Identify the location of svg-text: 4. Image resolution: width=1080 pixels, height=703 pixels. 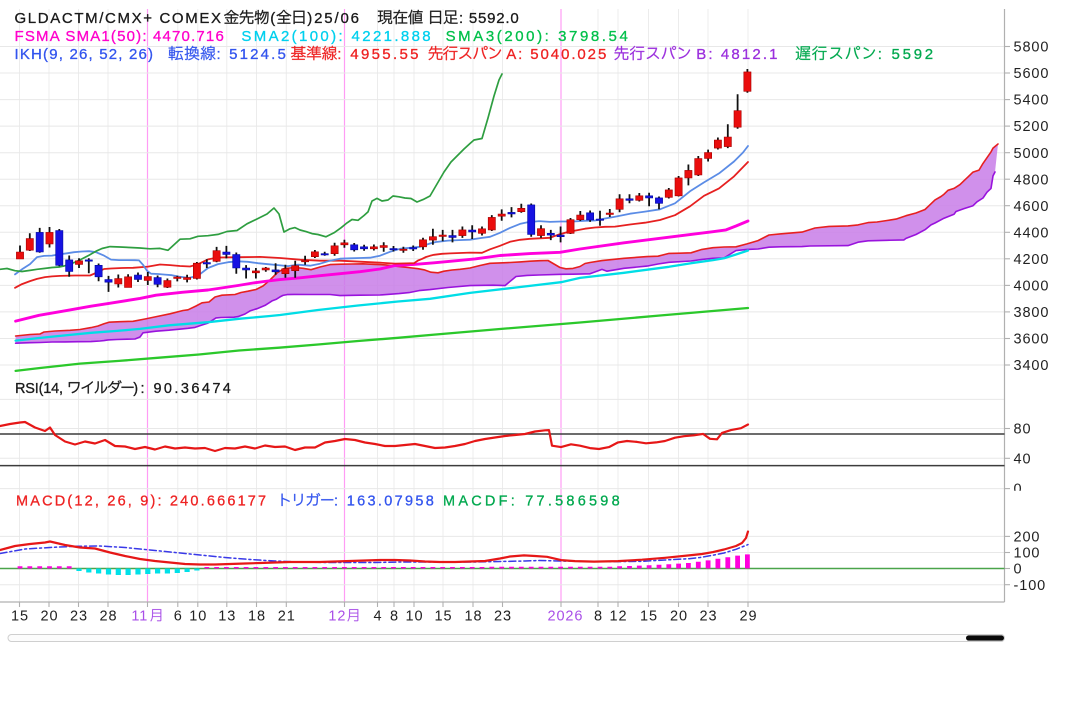
(378, 617).